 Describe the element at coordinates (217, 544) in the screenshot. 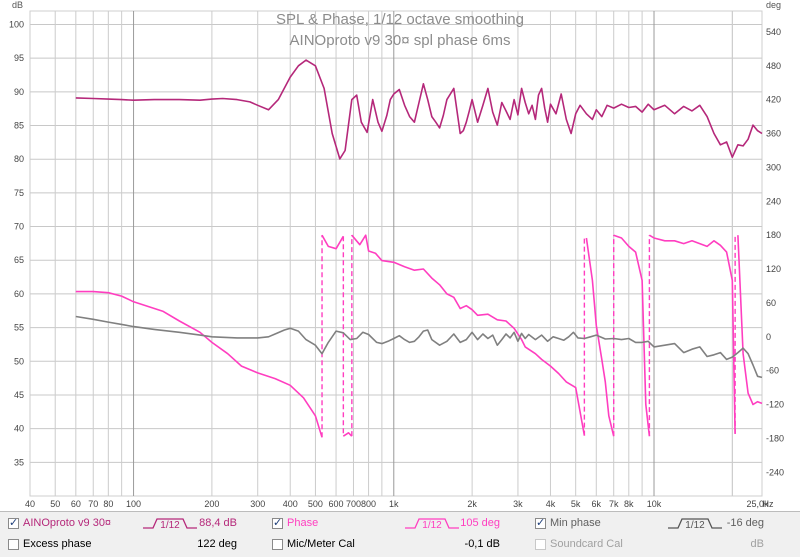

I see `excess-phase-value: 122 deg` at that location.